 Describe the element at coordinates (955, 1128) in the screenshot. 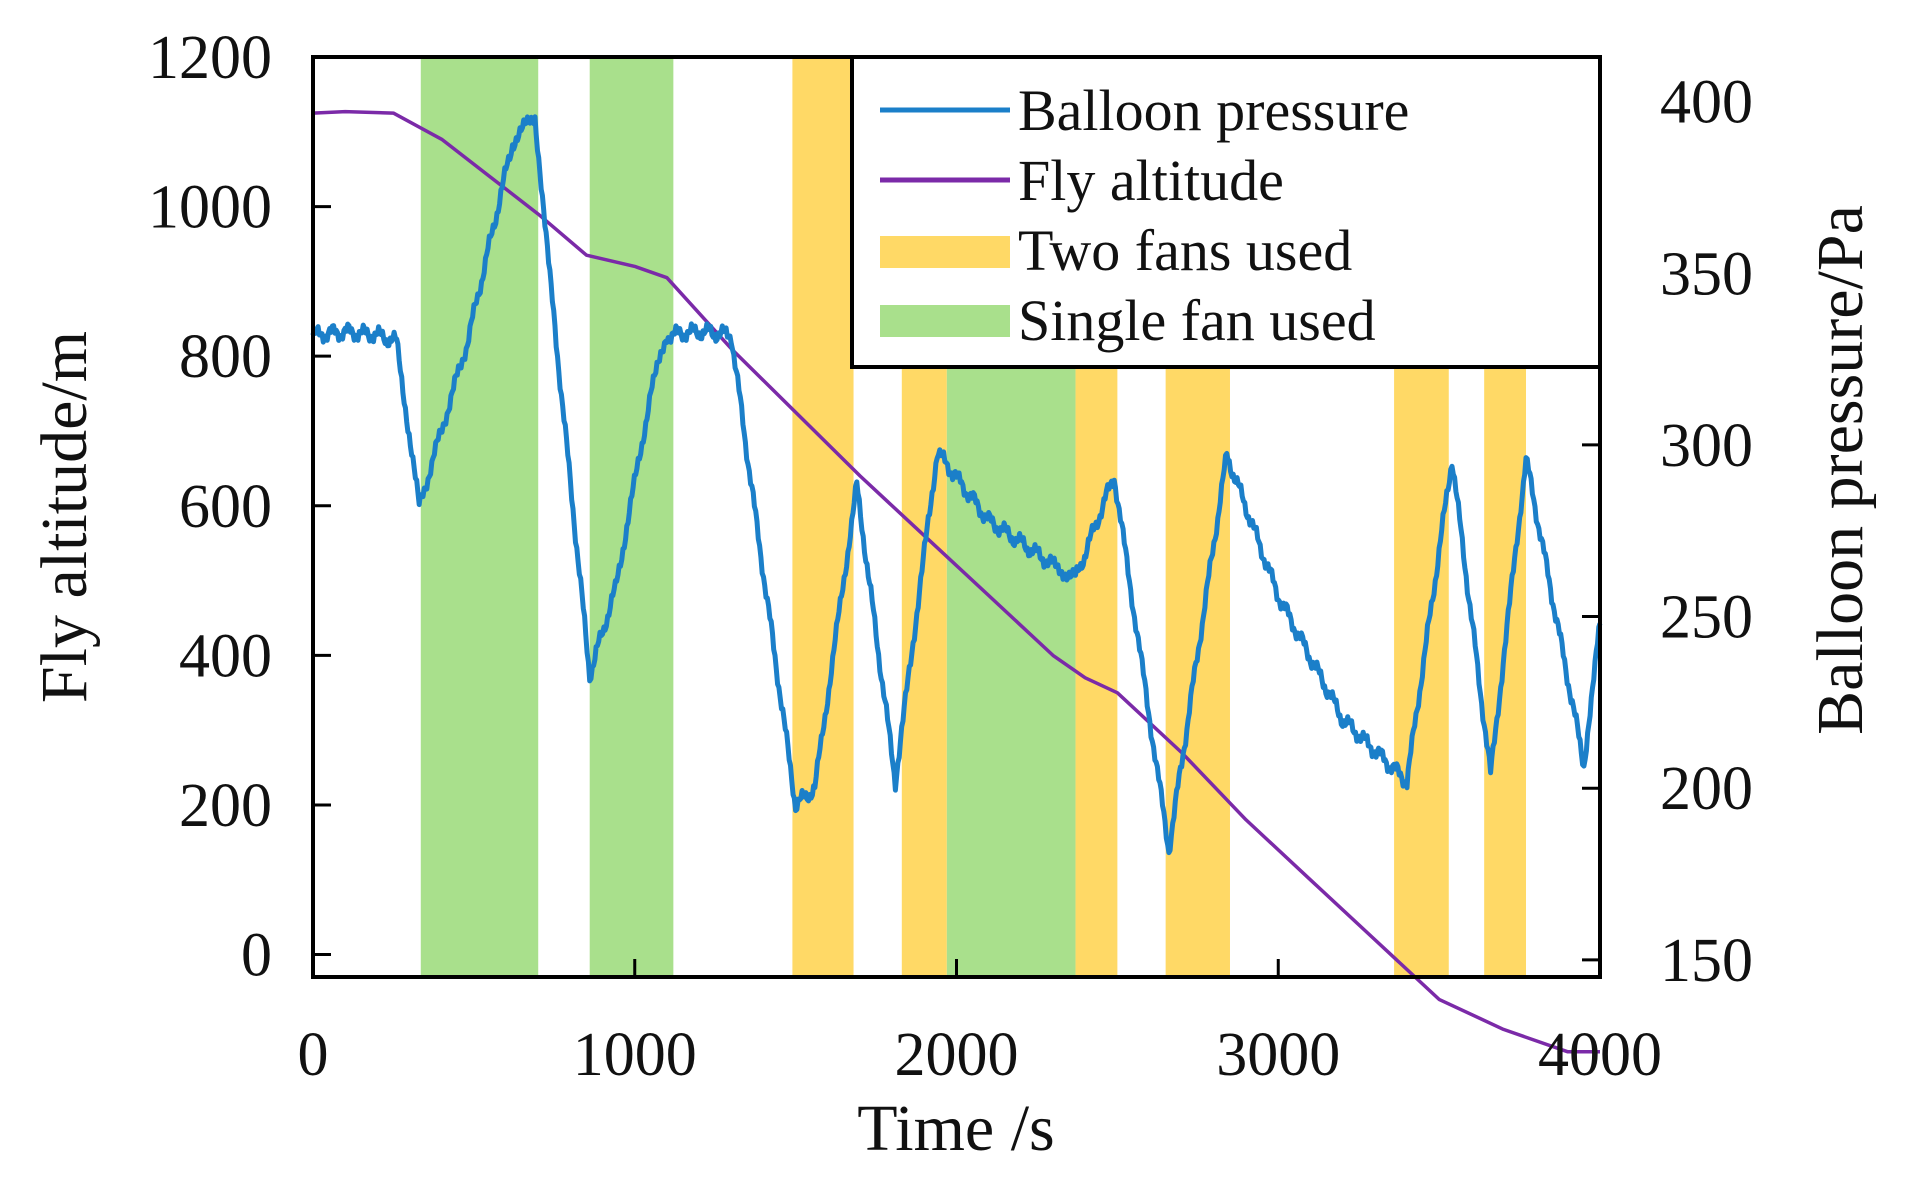

I see `x-axis-title: Time /s` at that location.